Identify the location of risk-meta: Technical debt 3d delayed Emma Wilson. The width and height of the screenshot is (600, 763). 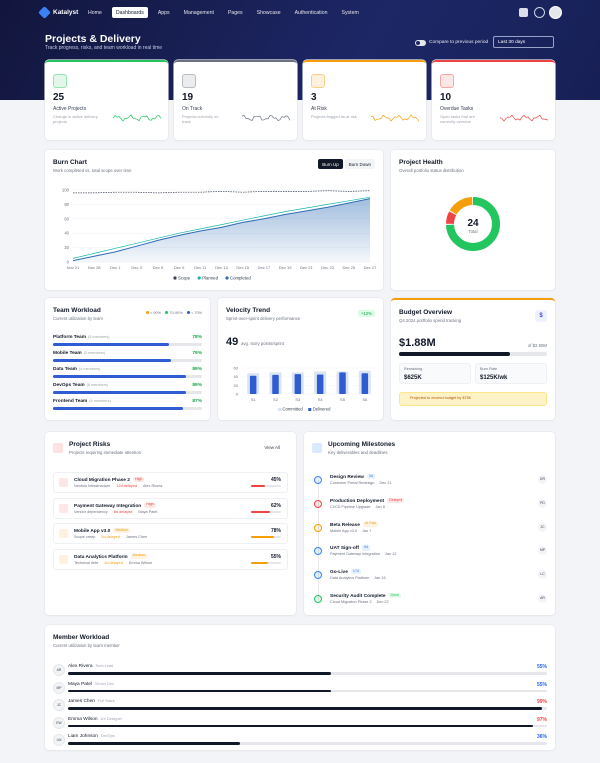
(113, 563).